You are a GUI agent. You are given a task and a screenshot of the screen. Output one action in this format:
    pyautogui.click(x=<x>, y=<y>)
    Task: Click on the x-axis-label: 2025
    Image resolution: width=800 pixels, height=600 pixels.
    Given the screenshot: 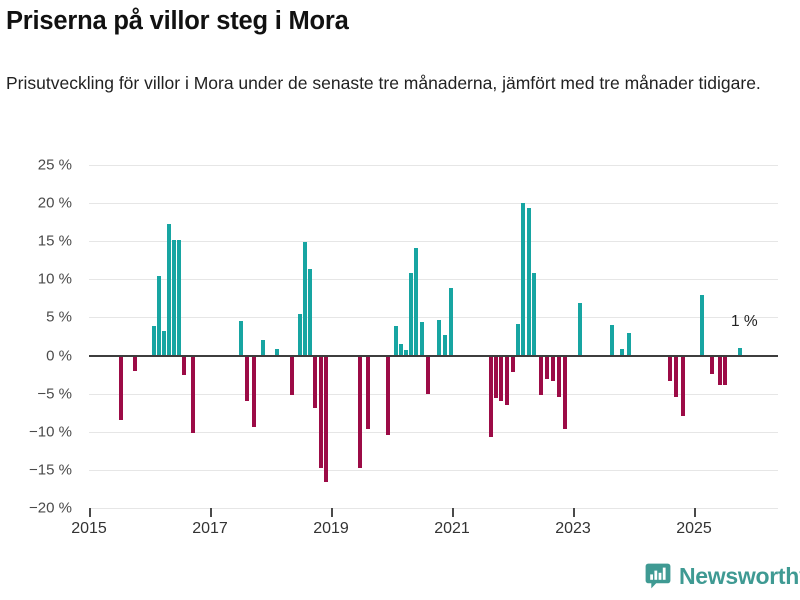 What is the action you would take?
    pyautogui.click(x=694, y=528)
    